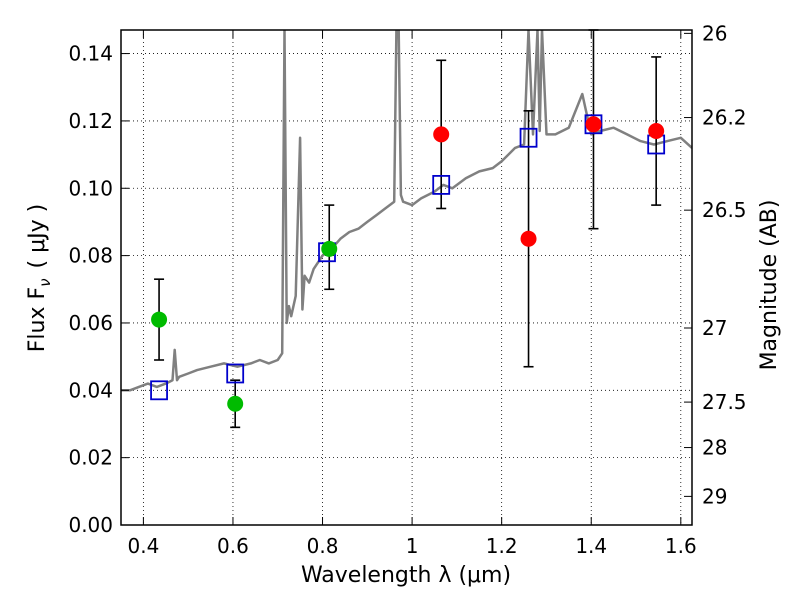 The width and height of the screenshot is (800, 600). What do you see at coordinates (681, 546) in the screenshot?
I see `x-tick-label: 1.6` at bounding box center [681, 546].